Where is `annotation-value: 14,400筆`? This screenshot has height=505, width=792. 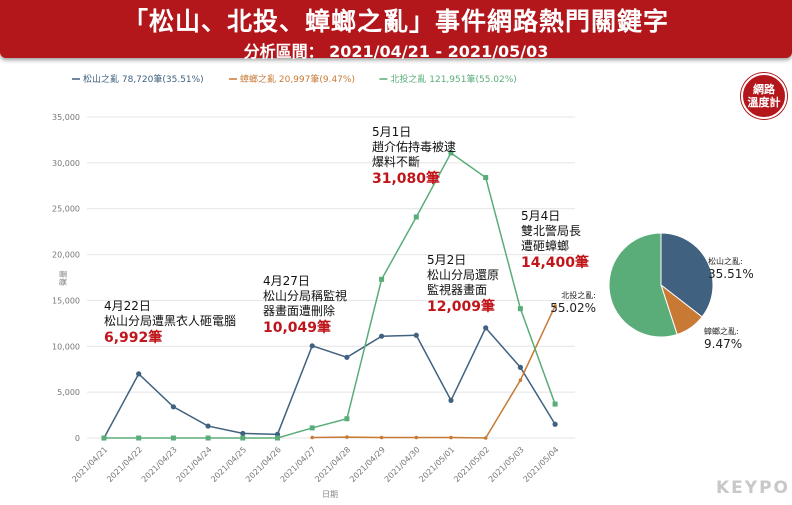
annotation-value: 14,400筆 is located at coordinates (555, 262).